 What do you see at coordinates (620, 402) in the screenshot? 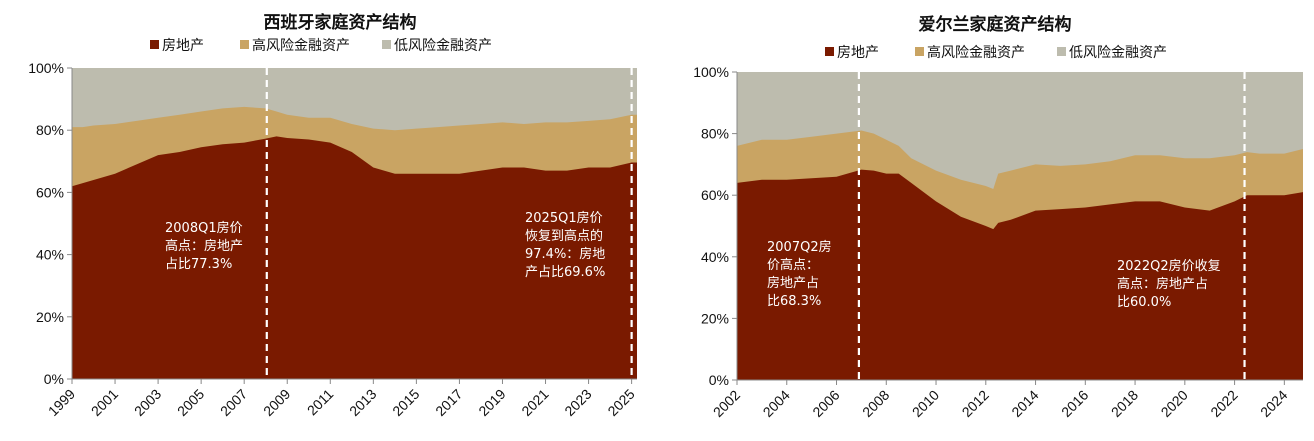
I see `x-tick-label: 2025` at bounding box center [620, 402].